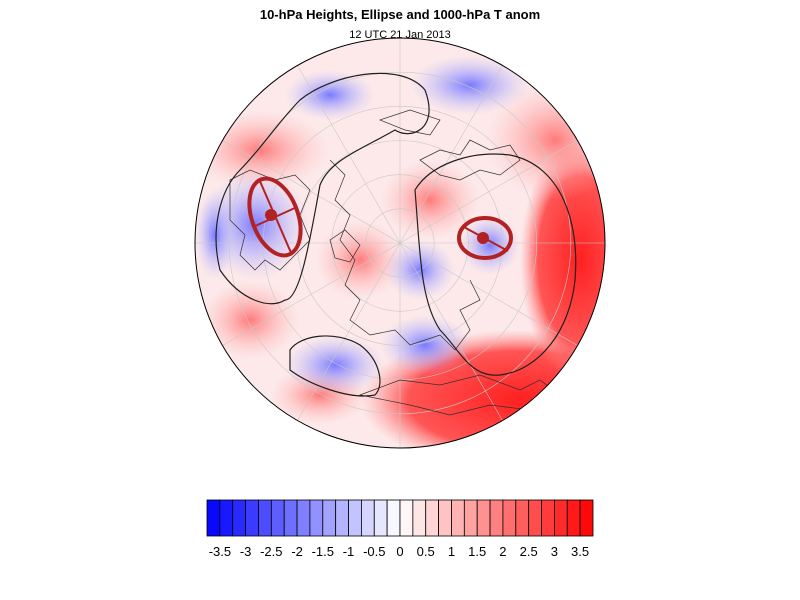 This screenshot has height=600, width=800. What do you see at coordinates (297, 551) in the screenshot?
I see `colorbar-tick-label: -2` at bounding box center [297, 551].